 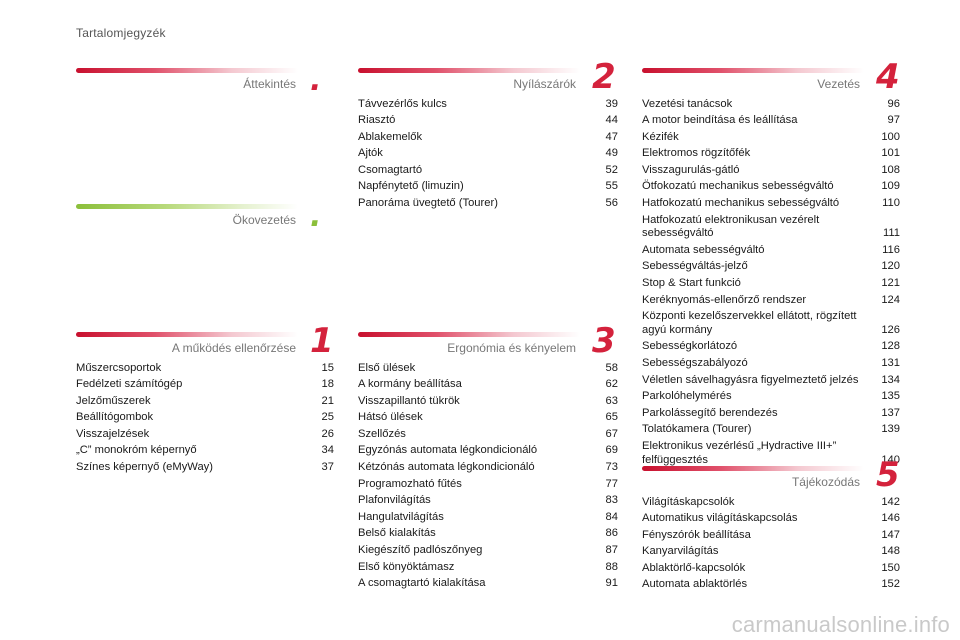 I want to click on toc-entry: Stop & Start funkció 121, so click(x=771, y=284).